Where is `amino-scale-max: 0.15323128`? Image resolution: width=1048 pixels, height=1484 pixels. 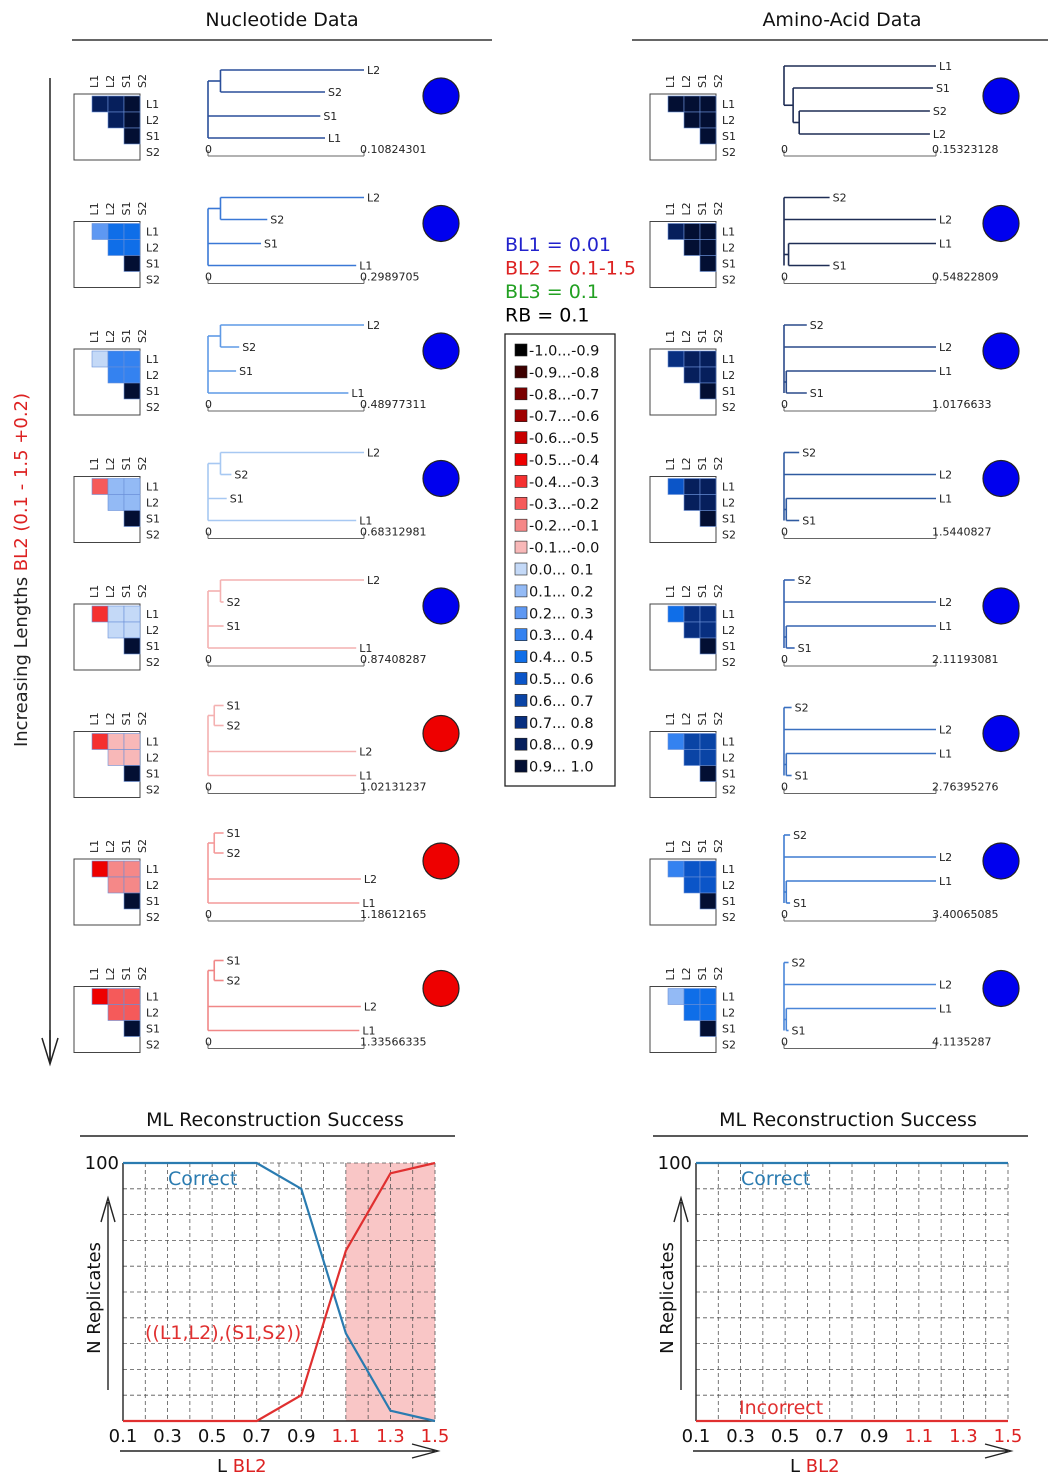 amino-scale-max: 0.15323128 is located at coordinates (965, 149).